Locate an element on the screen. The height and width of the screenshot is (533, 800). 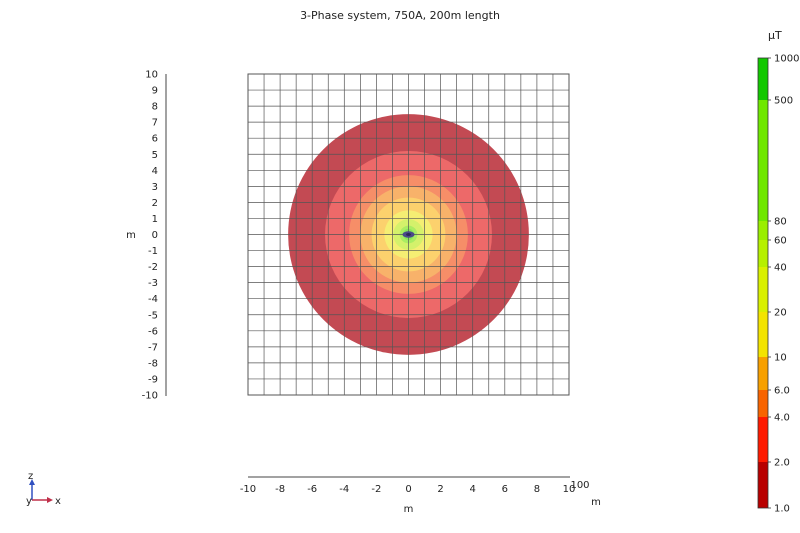
y-tick-label: -8 is located at coordinates (153, 363).